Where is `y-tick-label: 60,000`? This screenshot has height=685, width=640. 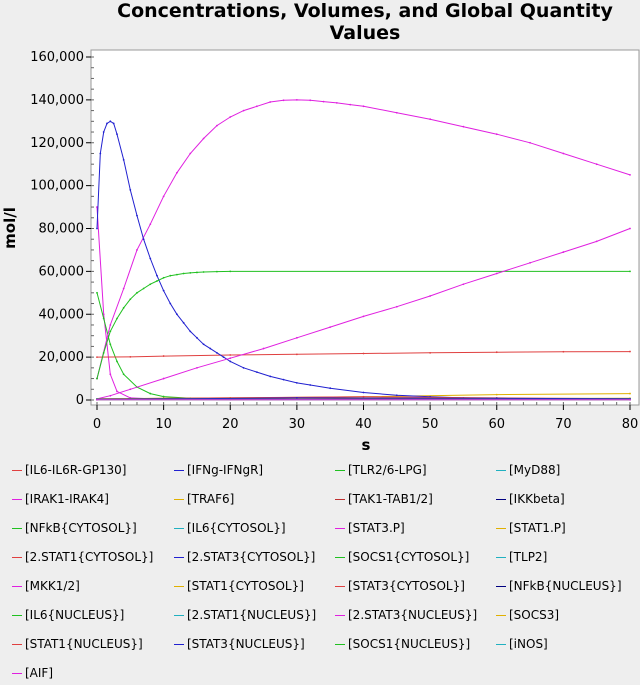
y-tick-label: 60,000 is located at coordinates (62, 271).